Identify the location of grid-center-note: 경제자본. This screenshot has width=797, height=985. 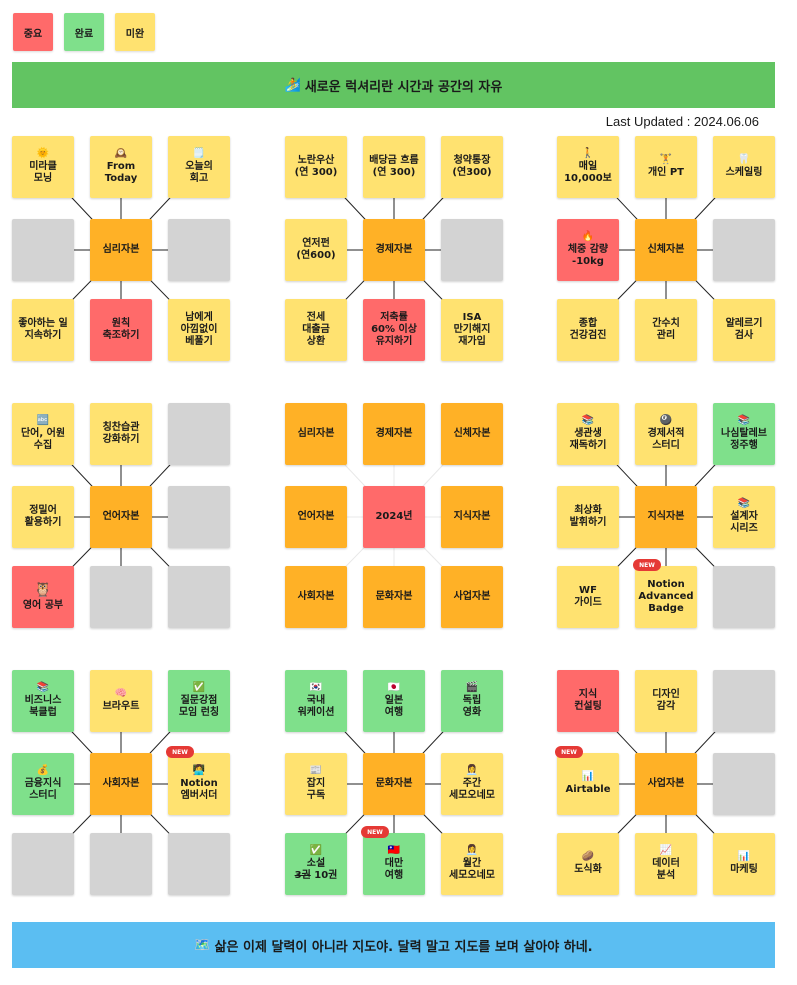
(394, 434).